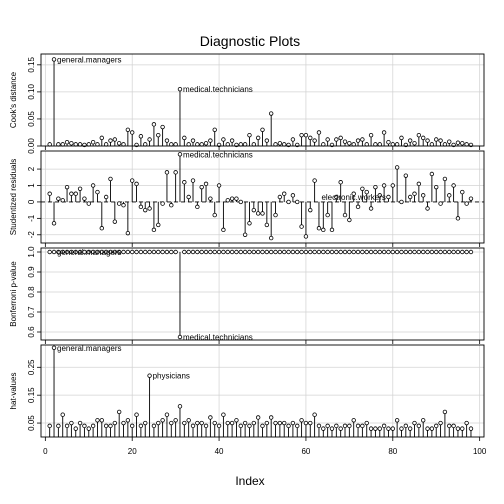  What do you see at coordinates (219, 451) in the screenshot?
I see `x-tick-label: 40` at bounding box center [219, 451].